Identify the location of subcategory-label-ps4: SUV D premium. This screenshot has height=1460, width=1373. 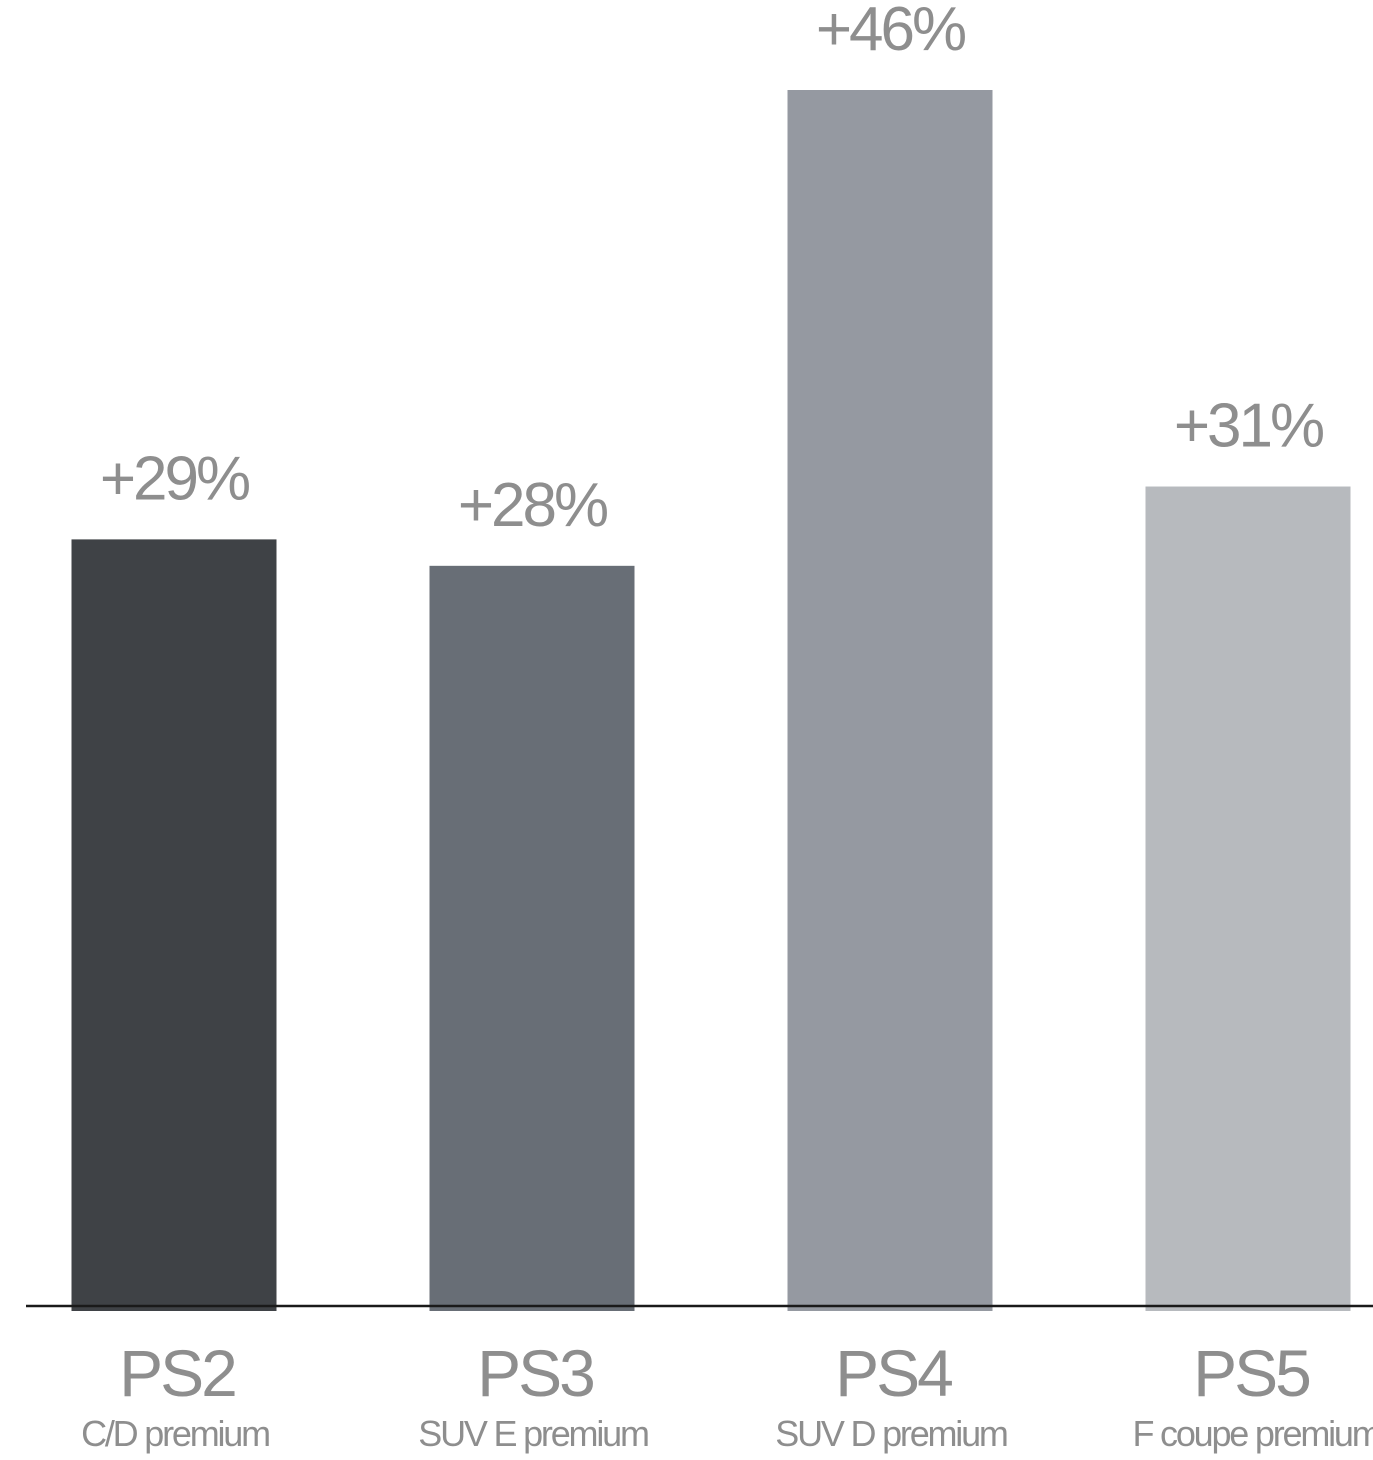
(891, 1433).